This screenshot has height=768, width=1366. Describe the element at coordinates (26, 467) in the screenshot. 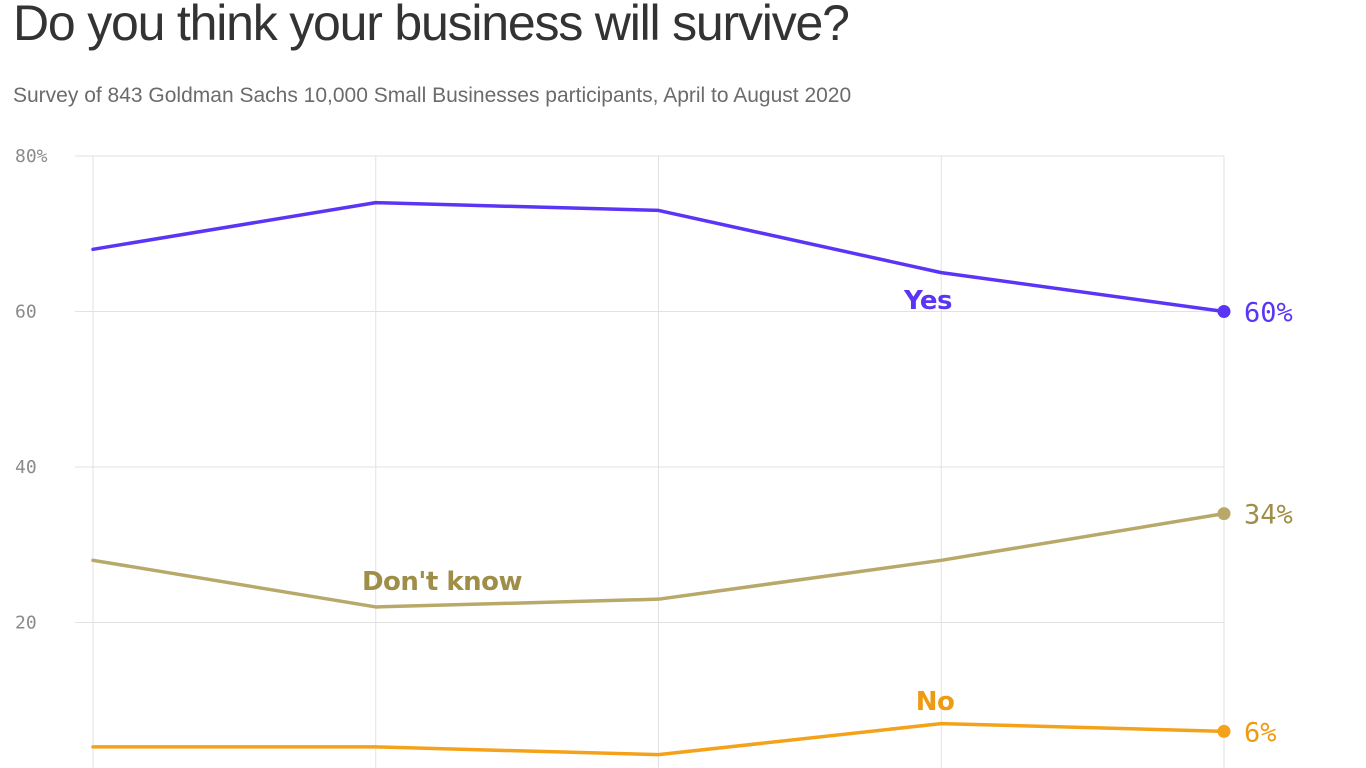

I see `y-tick-label: 40` at that location.